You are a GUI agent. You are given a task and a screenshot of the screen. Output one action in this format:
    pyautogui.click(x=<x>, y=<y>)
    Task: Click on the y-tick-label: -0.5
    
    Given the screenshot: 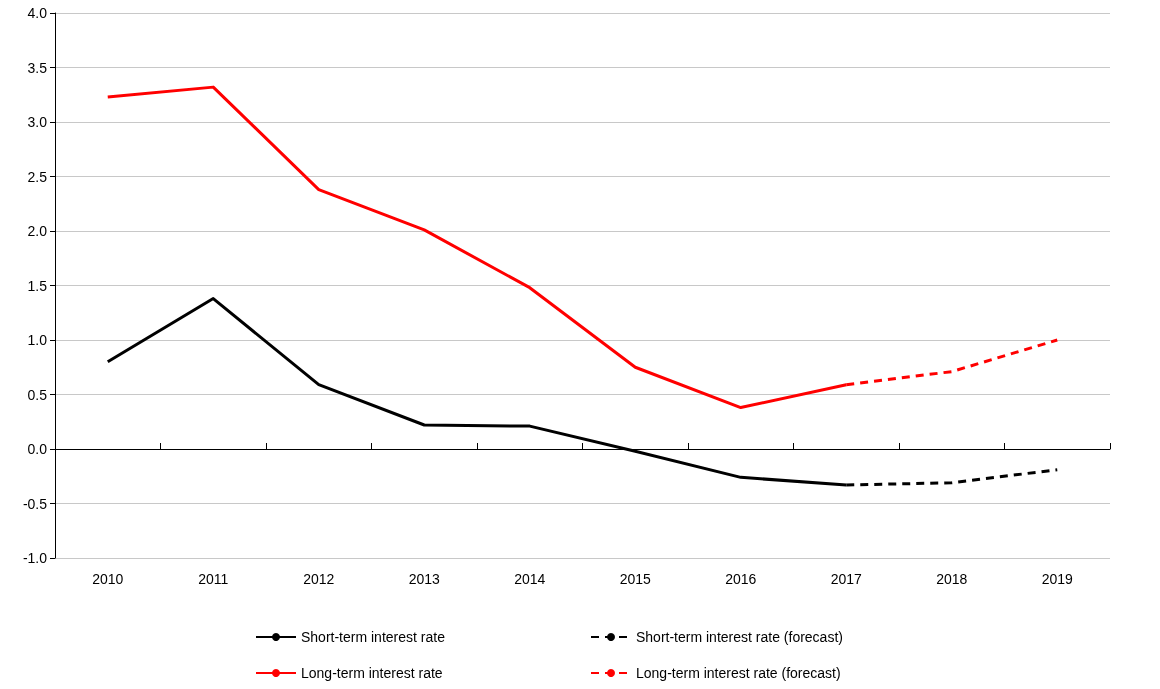 What is the action you would take?
    pyautogui.click(x=35, y=503)
    